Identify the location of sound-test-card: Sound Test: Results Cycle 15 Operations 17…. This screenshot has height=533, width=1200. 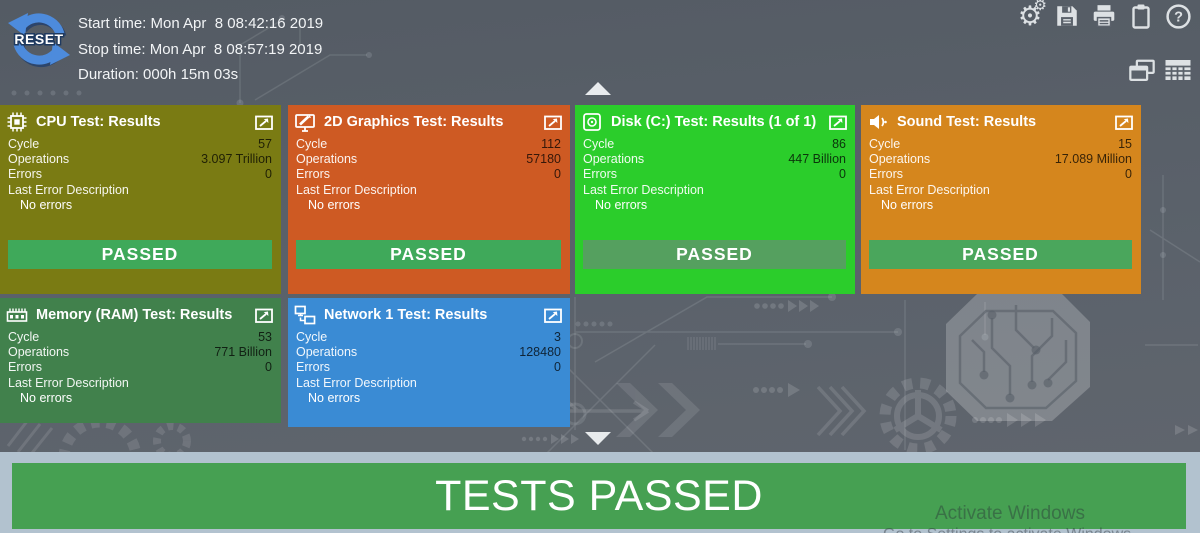
(1001, 199).